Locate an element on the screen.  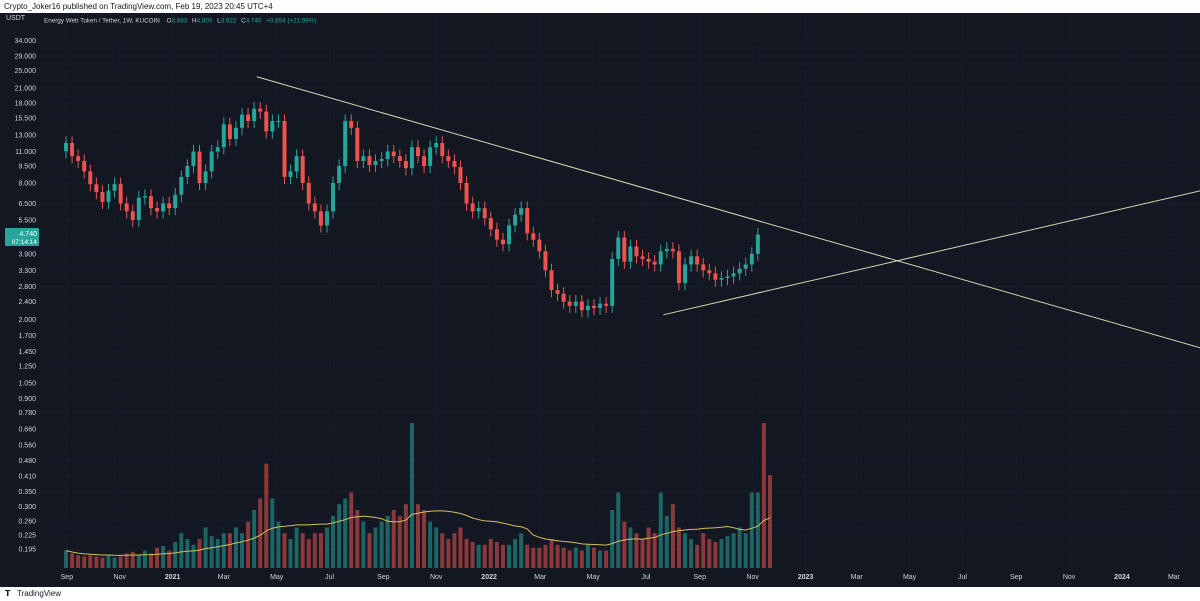
time-tick-label: Nov is located at coordinates (752, 577).